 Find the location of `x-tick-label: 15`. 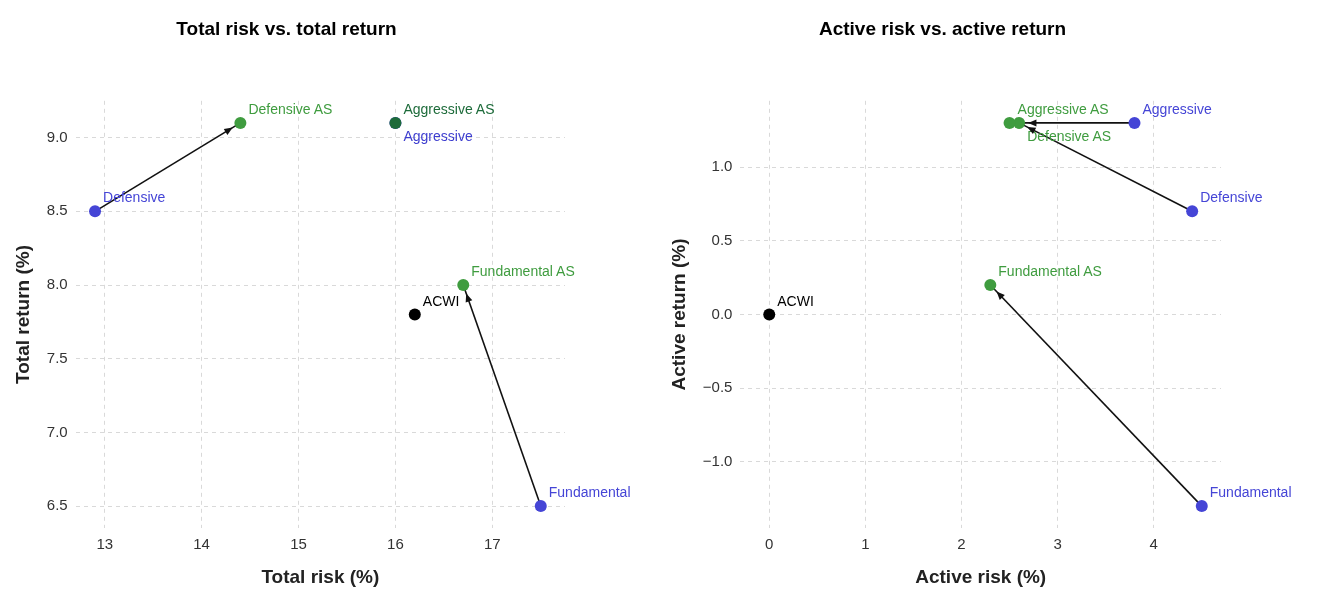

x-tick-label: 15 is located at coordinates (298, 544).